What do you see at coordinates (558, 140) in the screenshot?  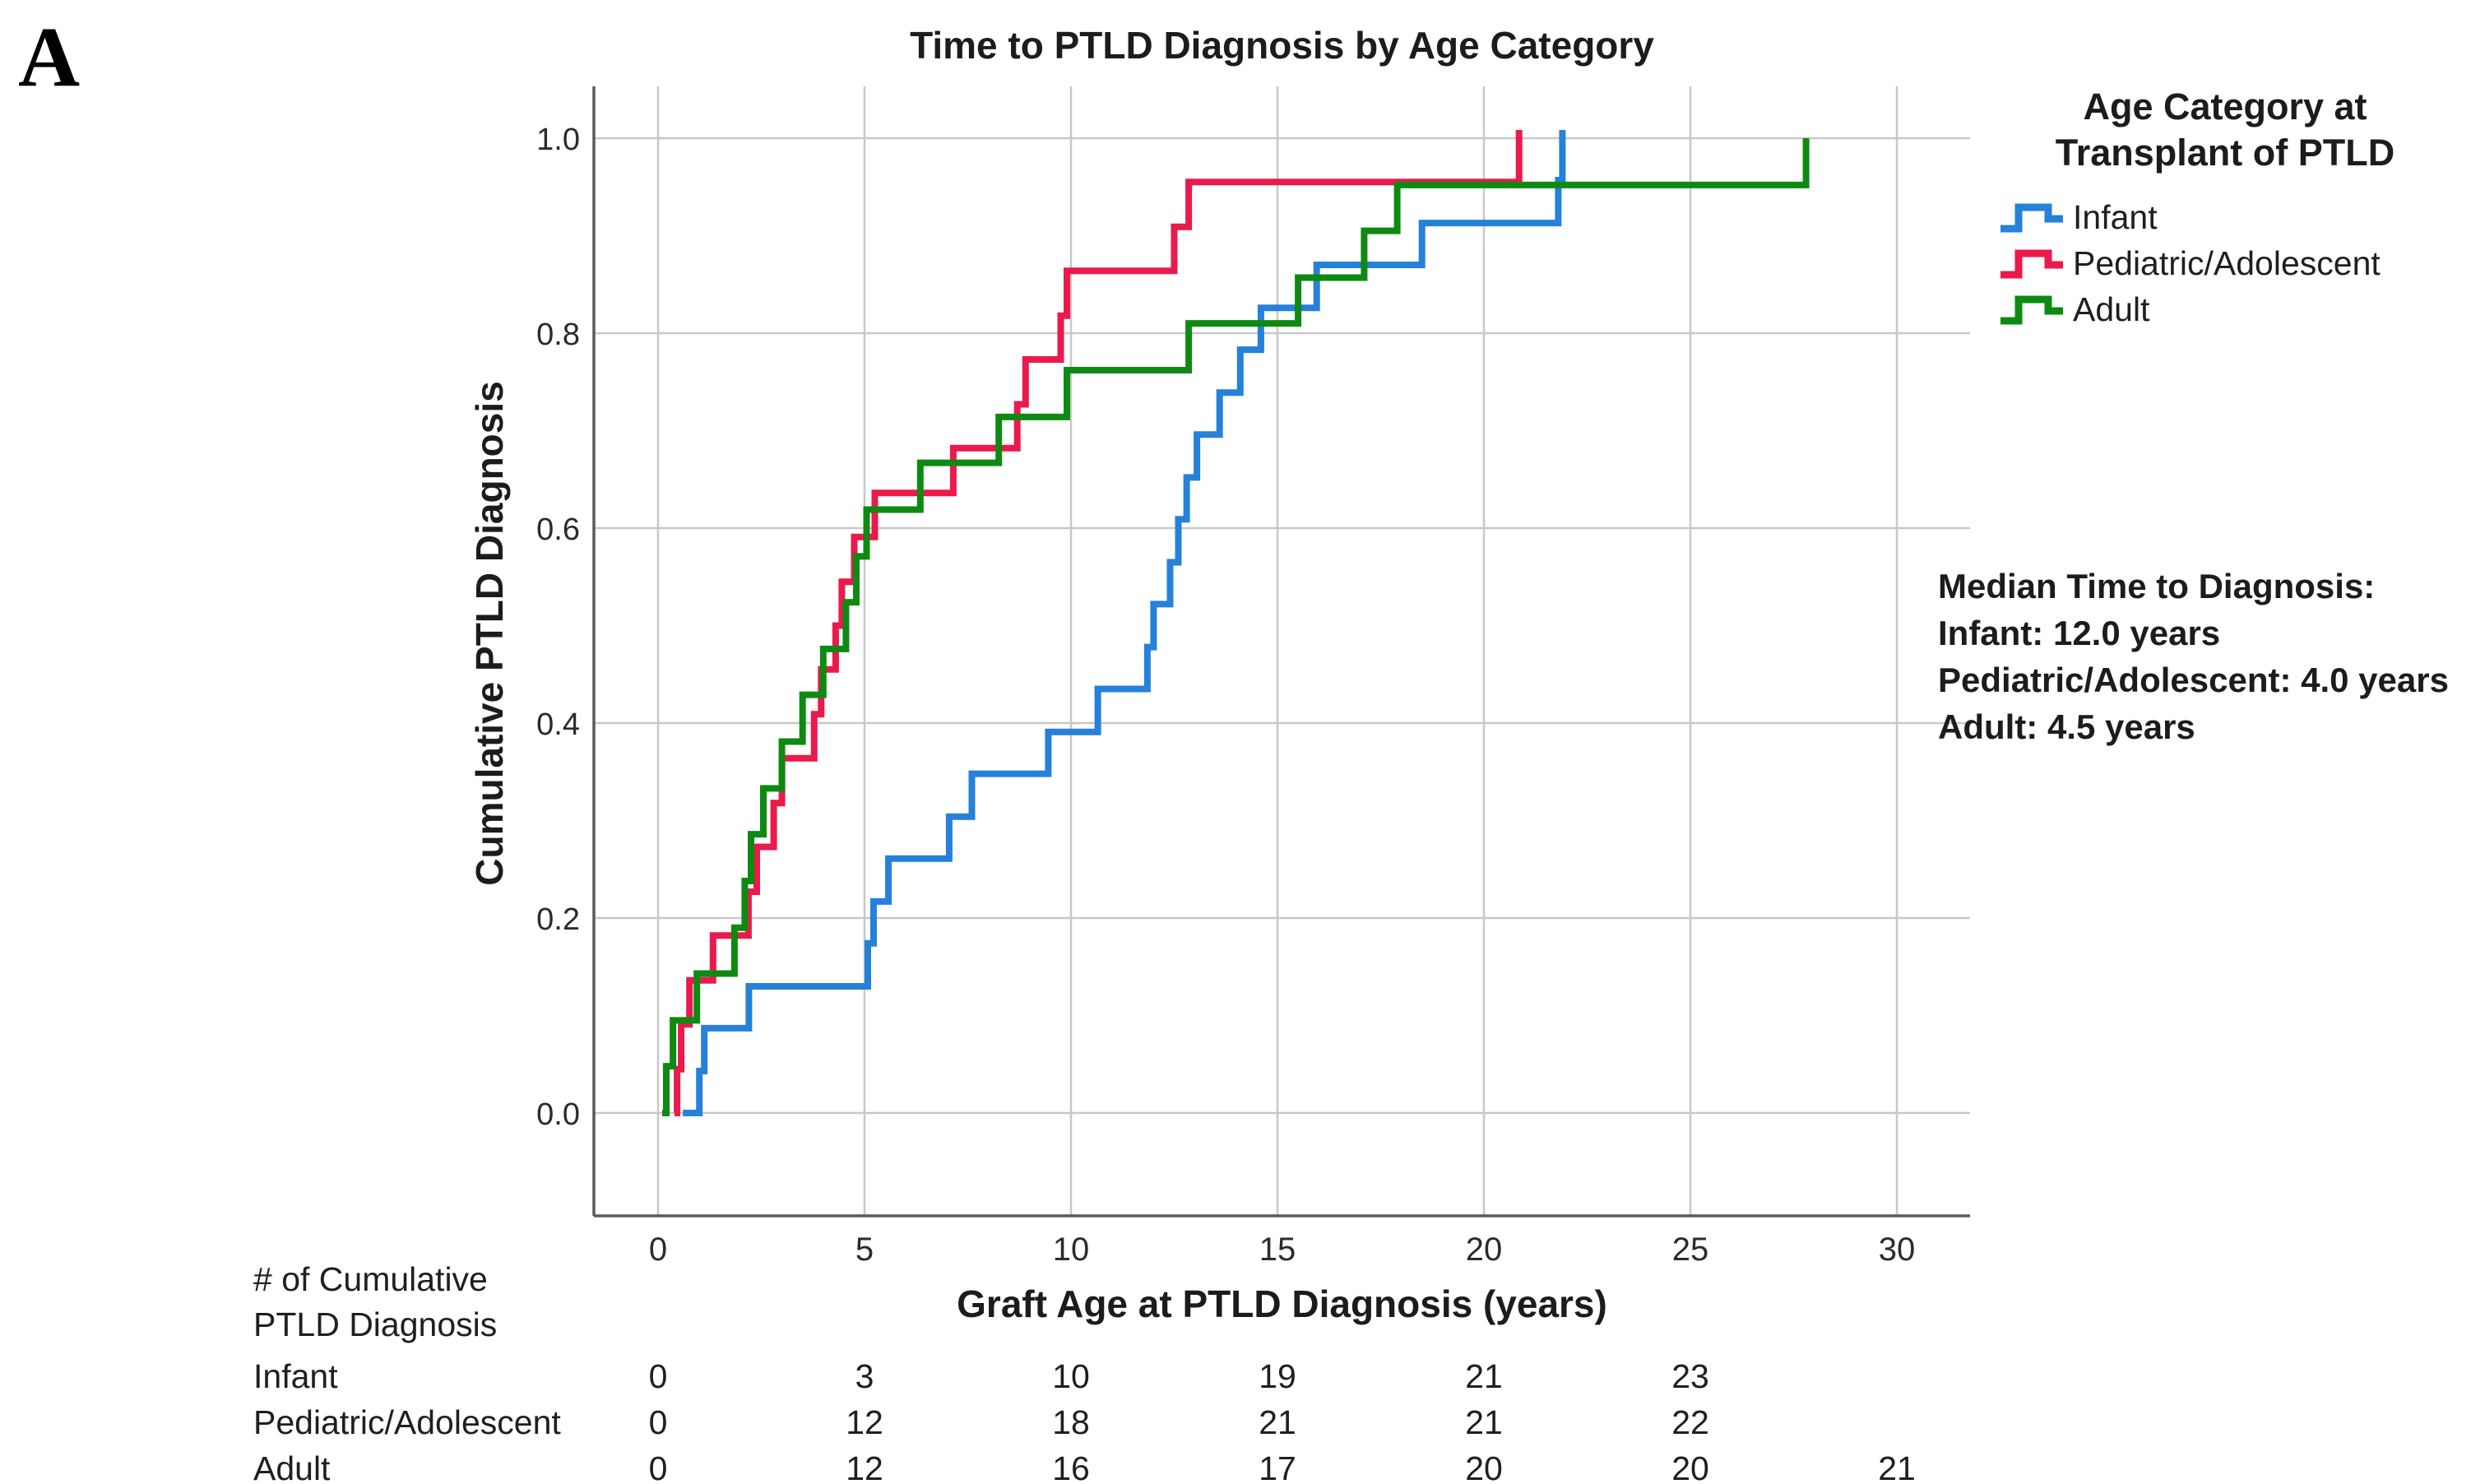 I see `y-tick-label-1.0: 1.0` at bounding box center [558, 140].